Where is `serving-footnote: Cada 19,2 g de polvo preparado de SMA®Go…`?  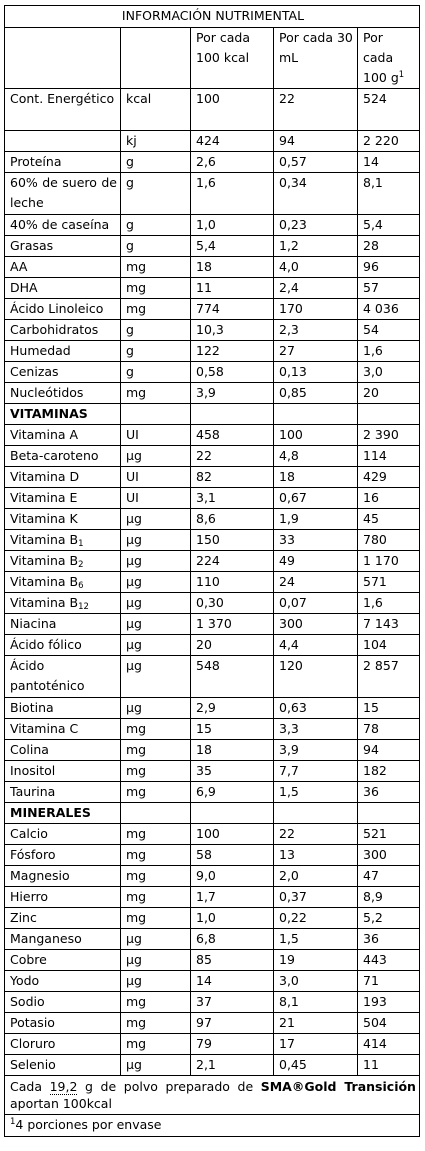
serving-footnote: Cada 19,2 g de polvo preparado de SMA®Go… is located at coordinates (212, 1095).